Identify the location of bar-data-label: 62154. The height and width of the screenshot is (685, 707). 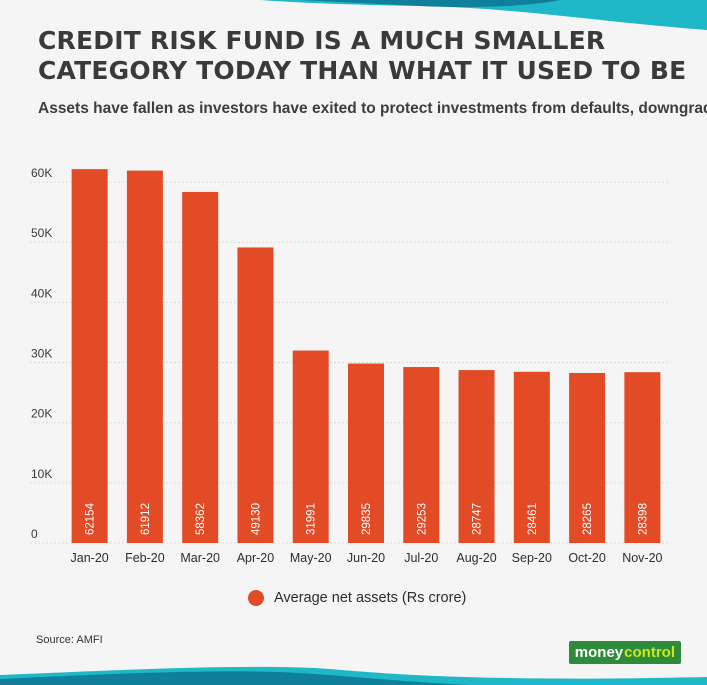
(91, 518).